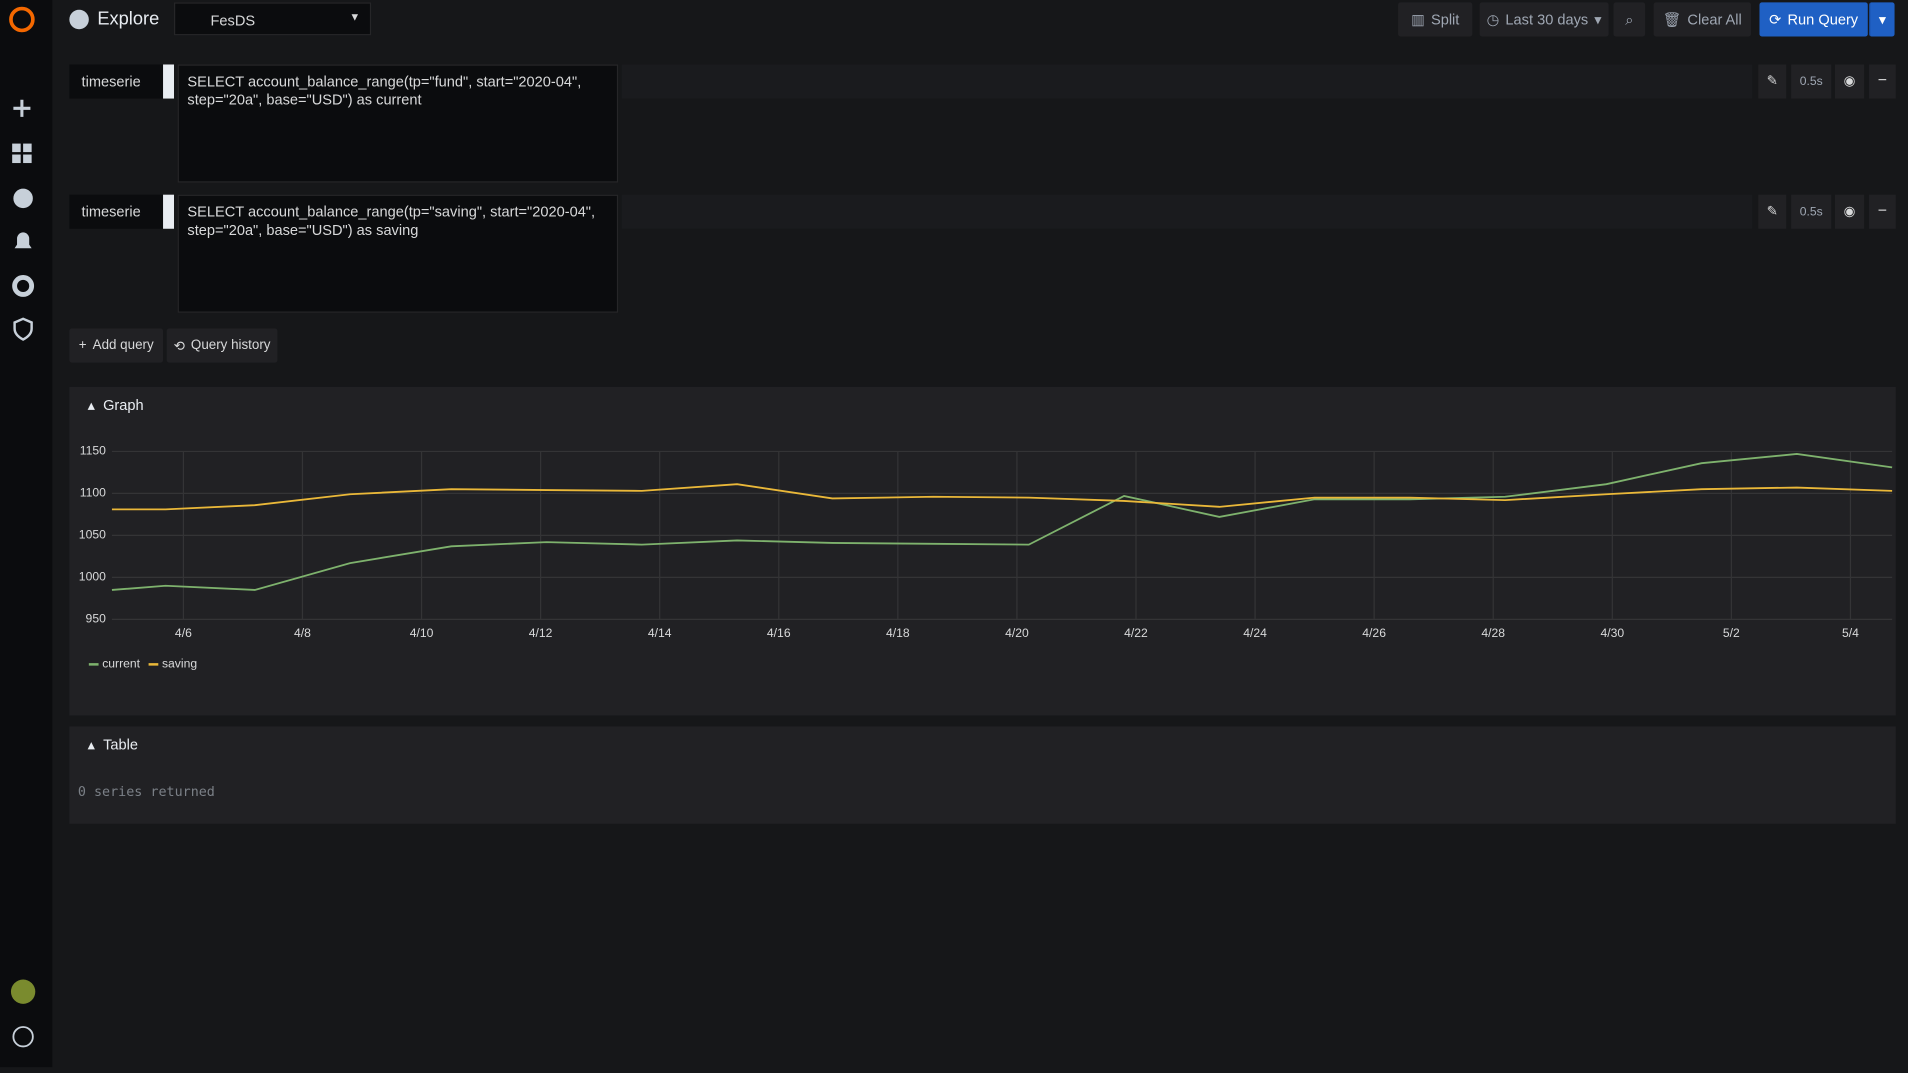 The image size is (1908, 1073). What do you see at coordinates (1714, 19) in the screenshot?
I see `clear-label: Clear All` at bounding box center [1714, 19].